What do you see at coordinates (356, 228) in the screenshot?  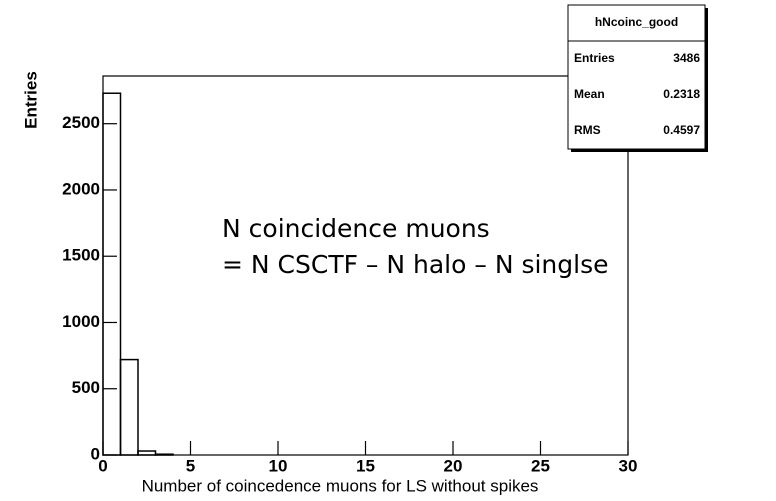 I see `annotation: N coincidence muons` at bounding box center [356, 228].